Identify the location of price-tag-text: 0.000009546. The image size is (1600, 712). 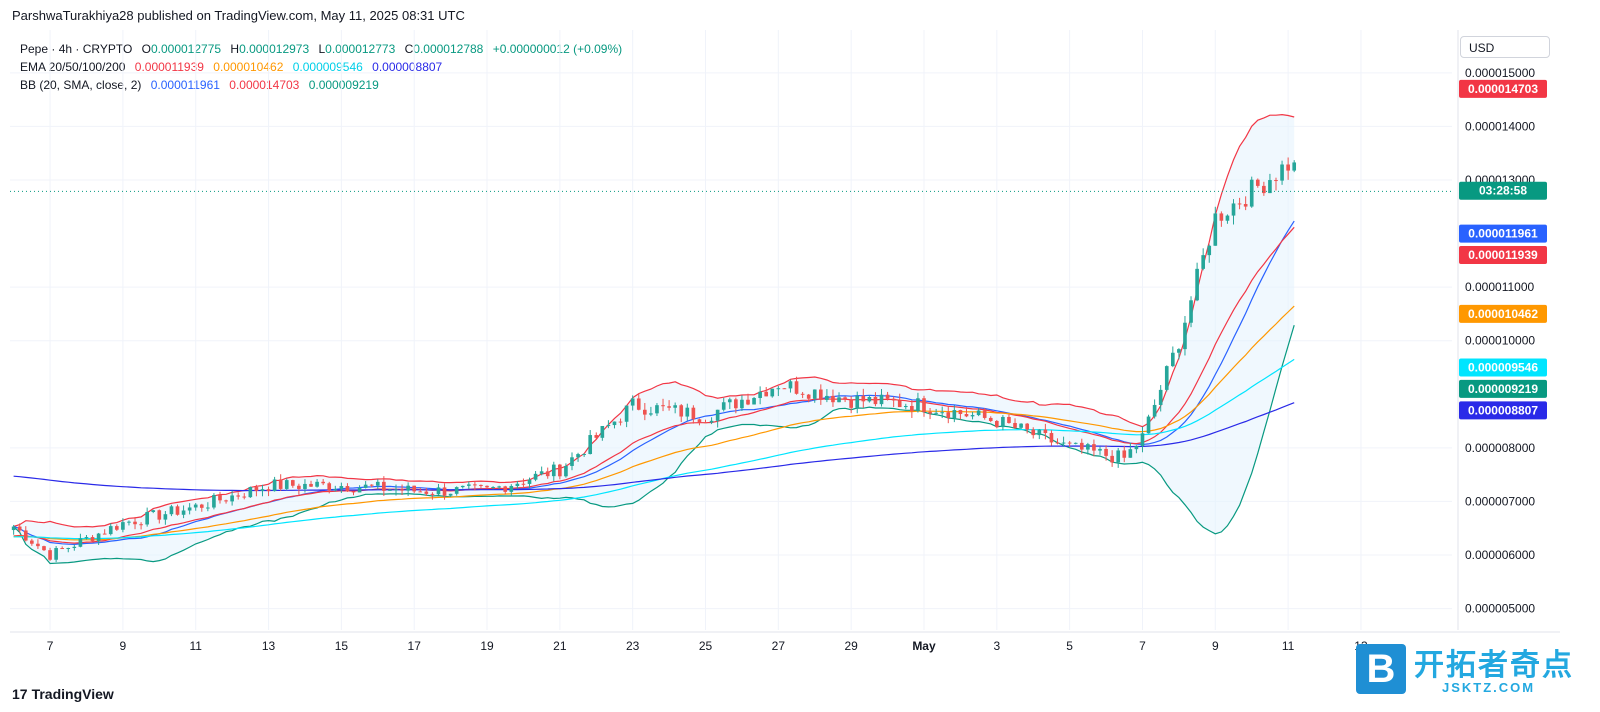
(1503, 368).